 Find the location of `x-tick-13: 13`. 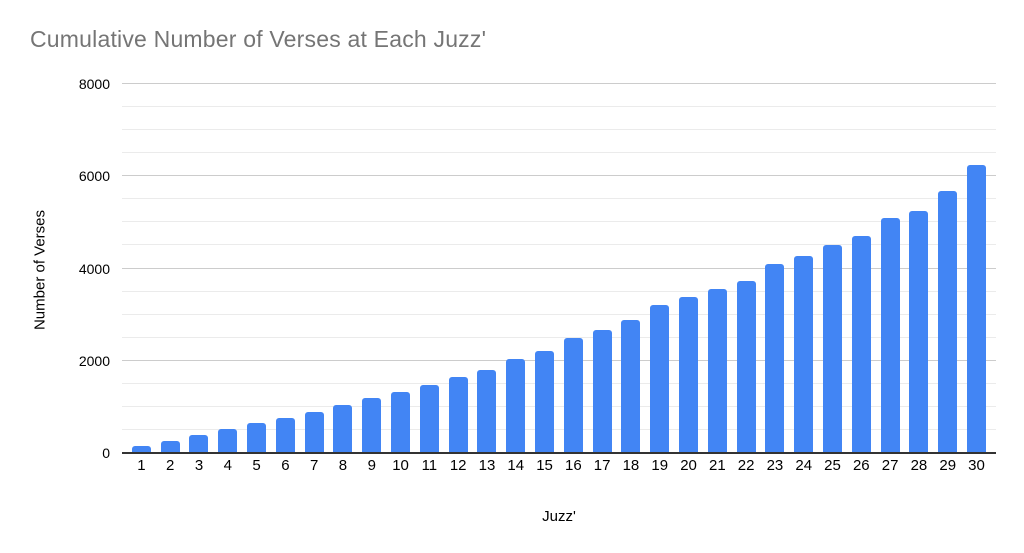

x-tick-13: 13 is located at coordinates (487, 465).